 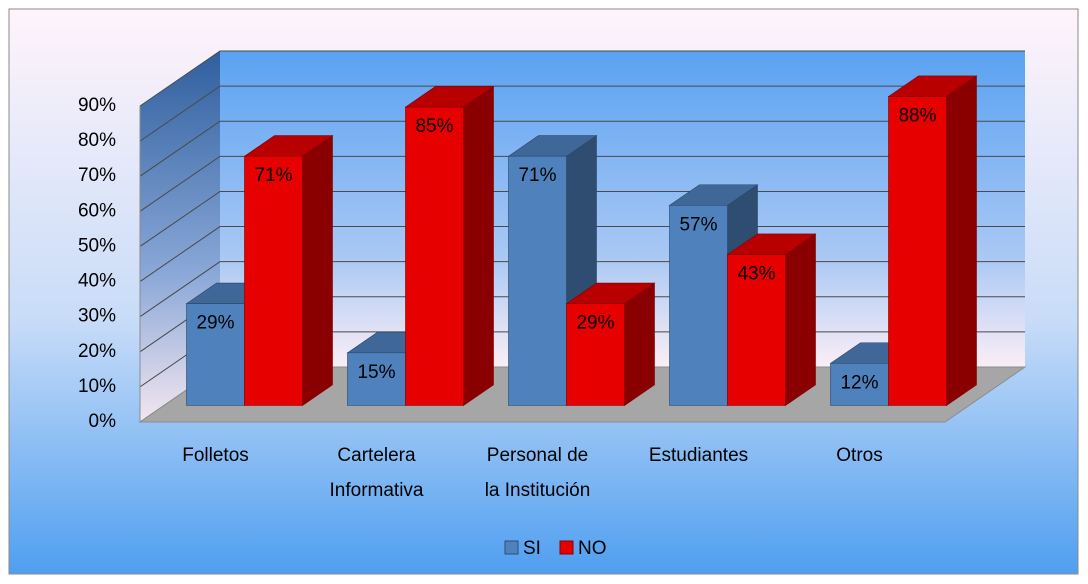 I want to click on x-tick-label: Folletos, so click(x=215, y=455).